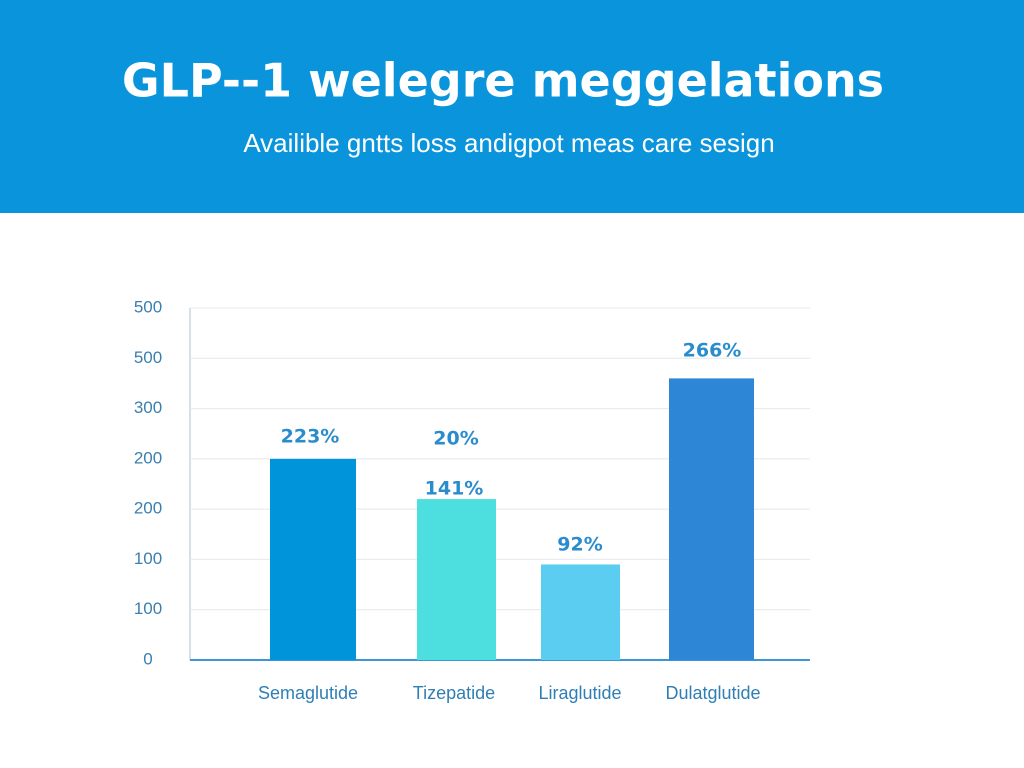 This screenshot has height=768, width=1024. I want to click on y-tick-label: 0, so click(147, 658).